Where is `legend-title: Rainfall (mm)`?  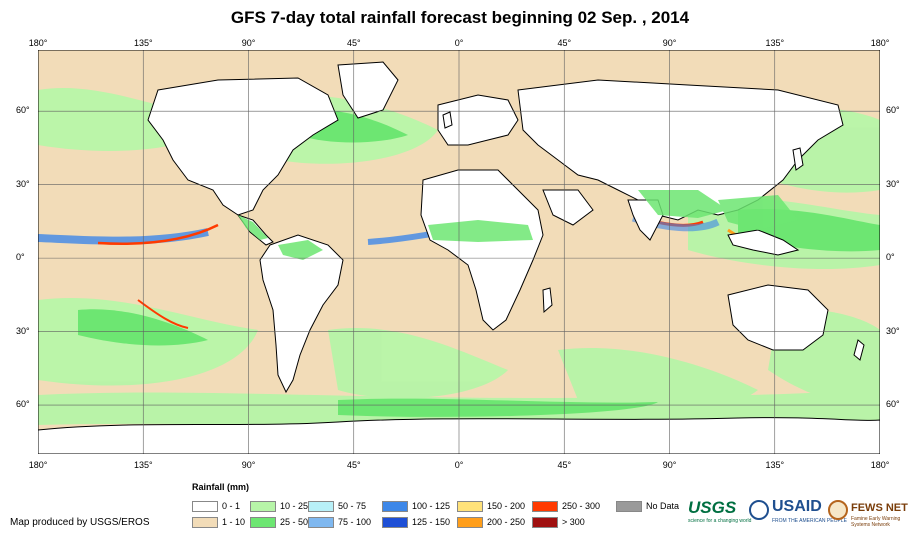 legend-title: Rainfall (mm) is located at coordinates (221, 487).